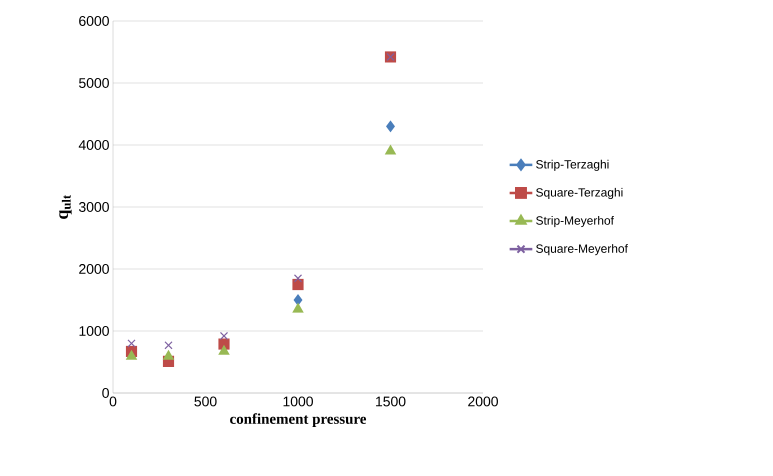 This screenshot has width=773, height=476. What do you see at coordinates (298, 420) in the screenshot?
I see `x-axis-title: confinement pressure` at bounding box center [298, 420].